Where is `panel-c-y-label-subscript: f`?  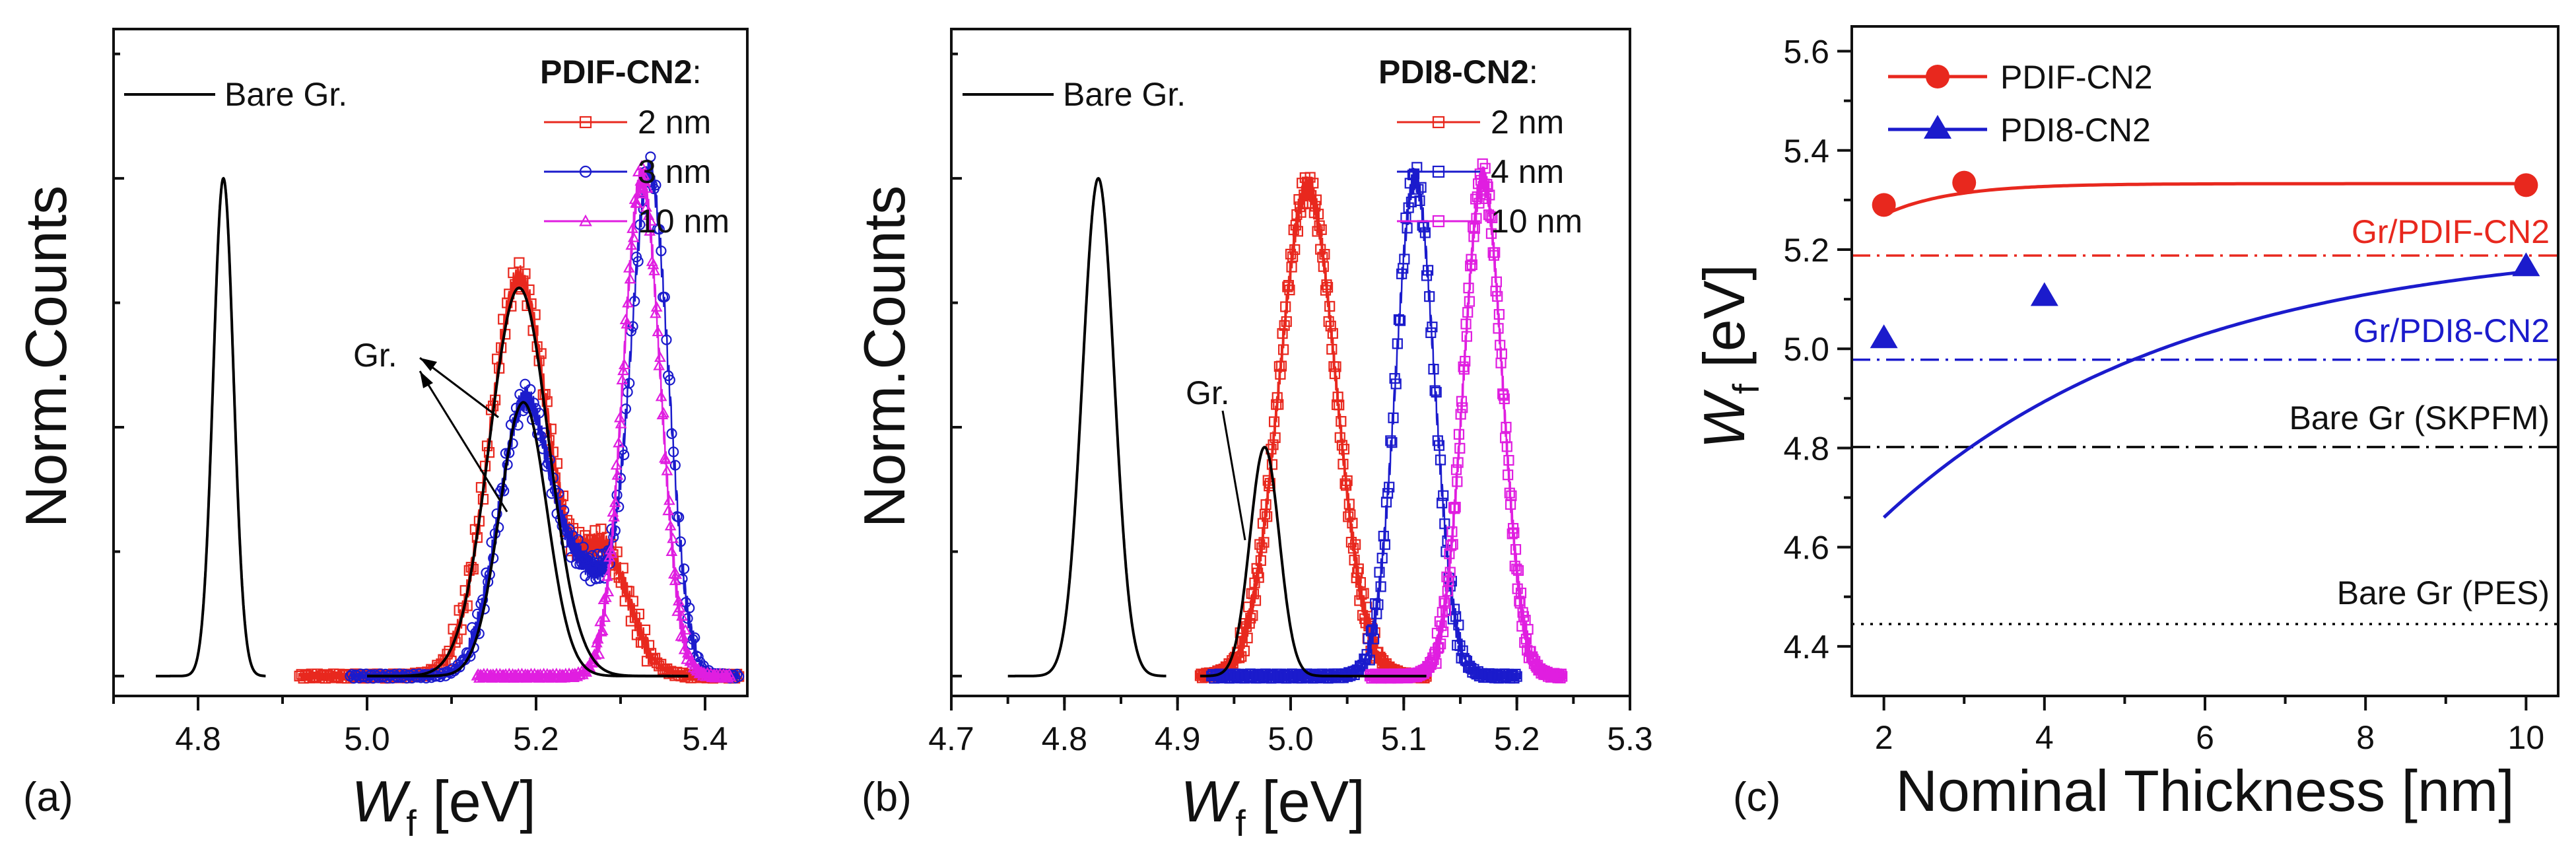
panel-c-y-label-subscript: f is located at coordinates (1746, 389).